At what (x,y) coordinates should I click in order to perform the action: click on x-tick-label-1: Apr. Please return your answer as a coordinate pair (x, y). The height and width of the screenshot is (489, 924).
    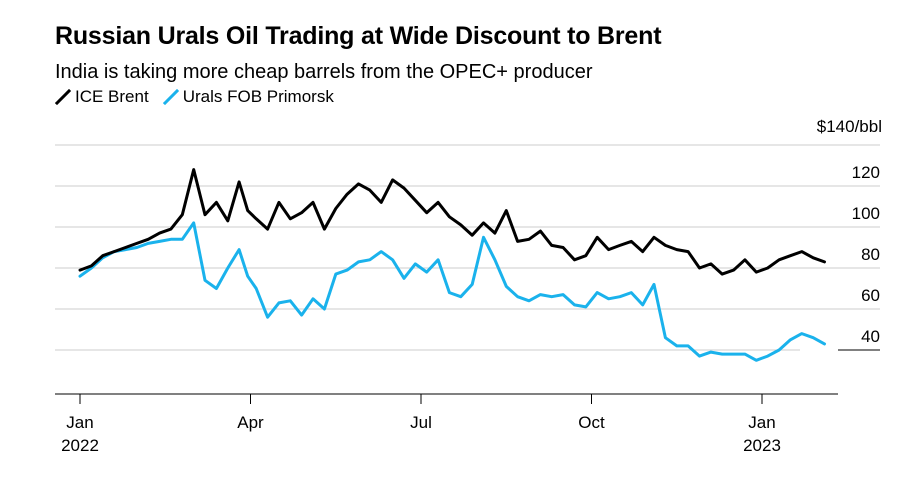
    Looking at the image, I should click on (250, 422).